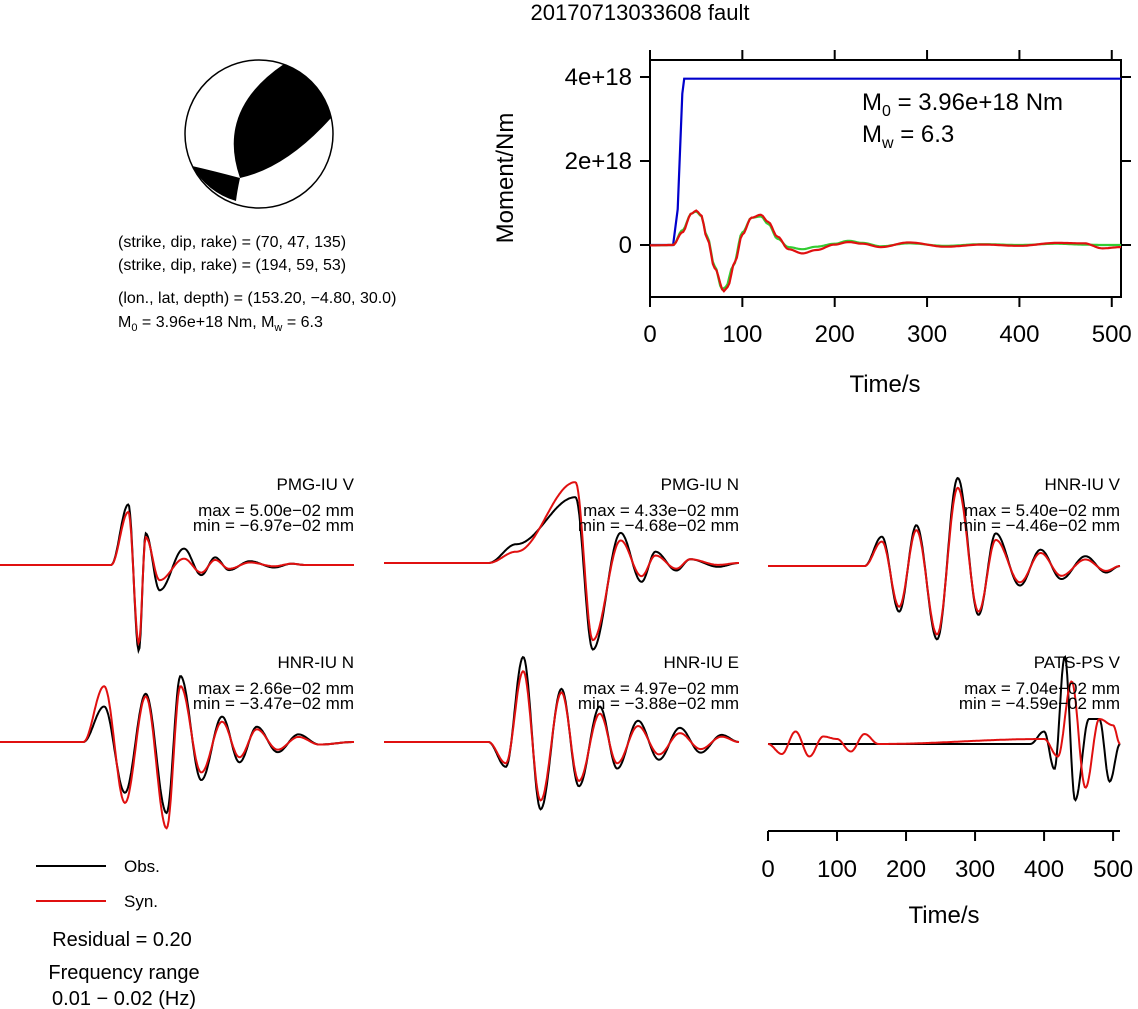 This screenshot has width=1138, height=1009. Describe the element at coordinates (1019, 334) in the screenshot. I see `moment-xtick-label: 400` at that location.